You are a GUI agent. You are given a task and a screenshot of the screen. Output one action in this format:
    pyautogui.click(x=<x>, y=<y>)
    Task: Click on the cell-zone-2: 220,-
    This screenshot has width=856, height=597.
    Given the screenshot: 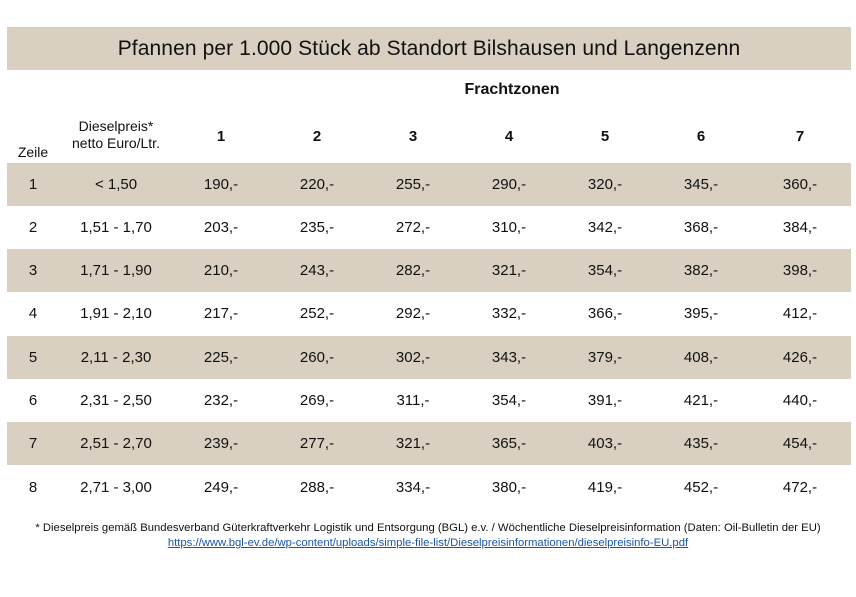 What is the action you would take?
    pyautogui.click(x=317, y=184)
    